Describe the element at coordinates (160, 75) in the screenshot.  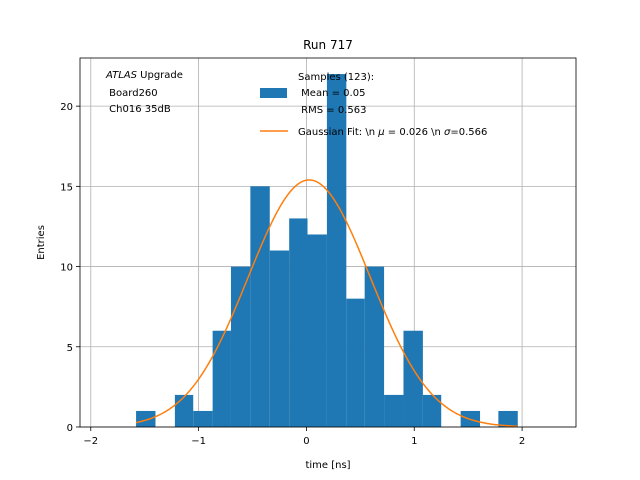
I see `annotation-upgrade: Upgrade` at that location.